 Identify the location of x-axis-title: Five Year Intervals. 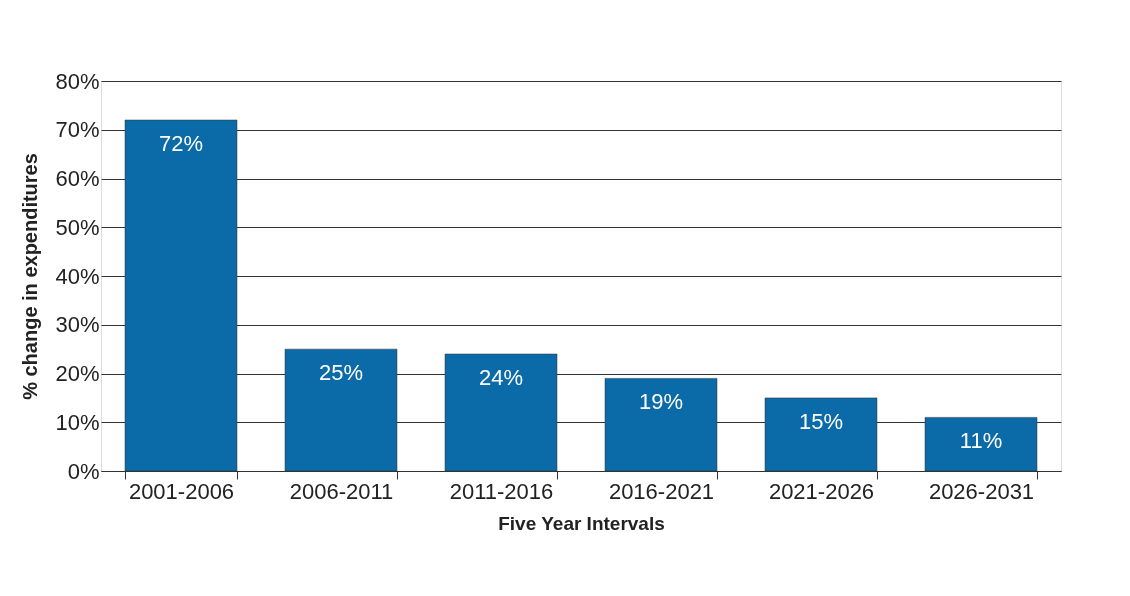
(581, 523).